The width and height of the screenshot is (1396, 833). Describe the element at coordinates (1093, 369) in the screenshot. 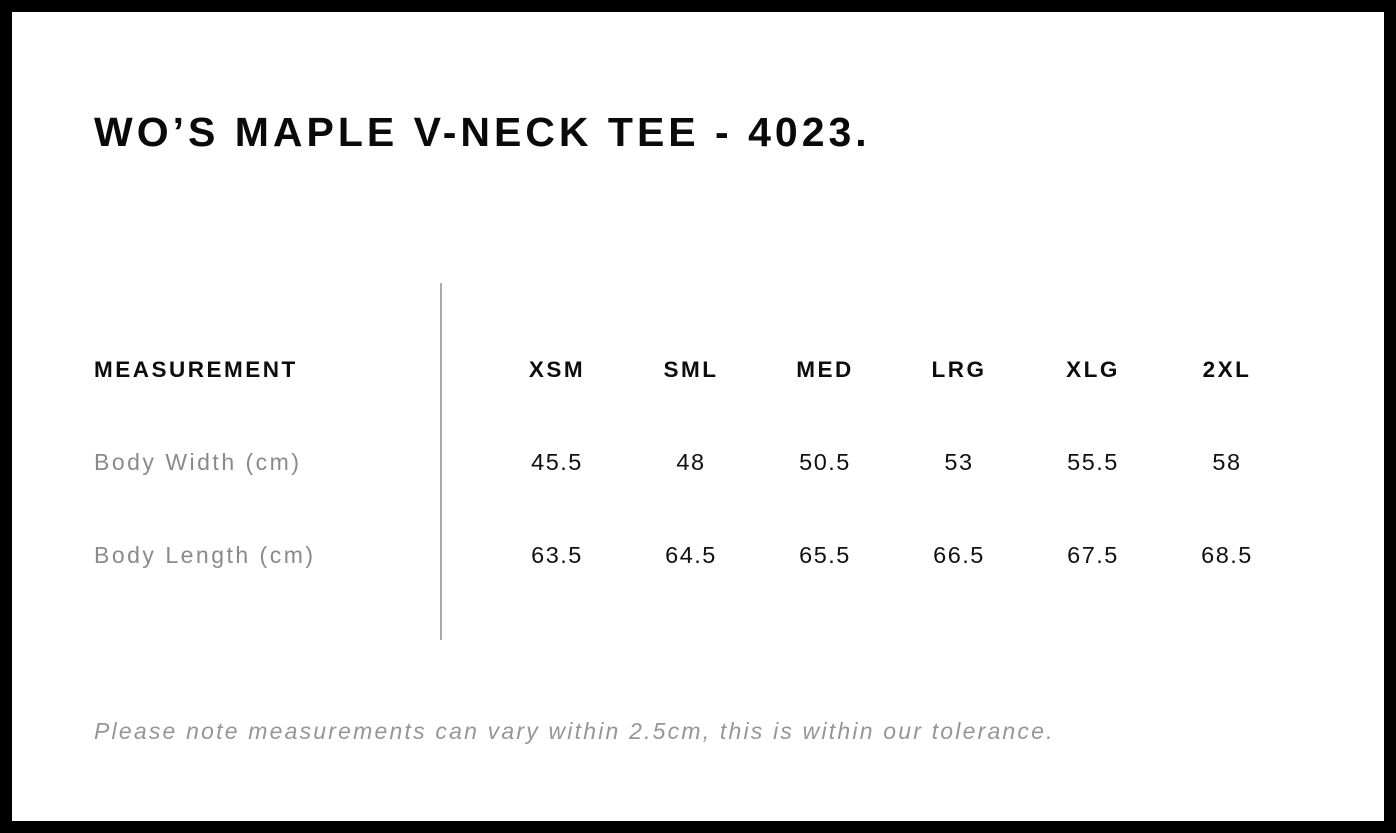

I see `size-header-xlg: XLG` at that location.